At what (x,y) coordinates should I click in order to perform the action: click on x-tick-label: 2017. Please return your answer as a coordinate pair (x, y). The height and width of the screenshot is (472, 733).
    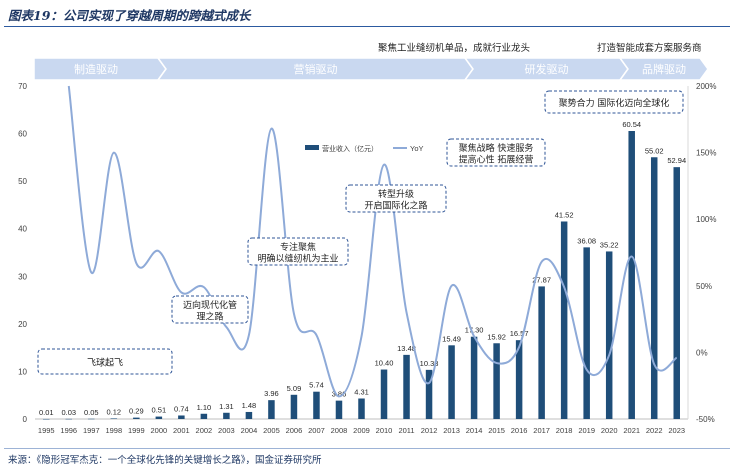
    Looking at the image, I should click on (541, 430).